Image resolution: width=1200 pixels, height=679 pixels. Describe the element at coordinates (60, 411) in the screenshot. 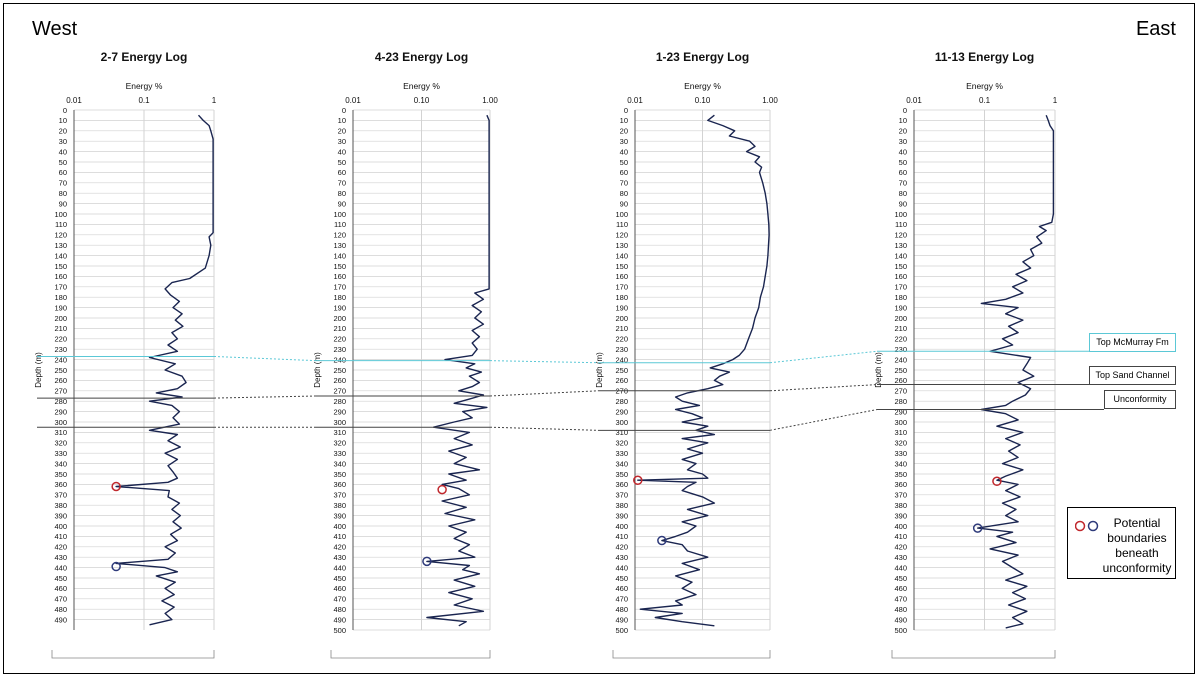

I see `y-tick-label: 290` at that location.